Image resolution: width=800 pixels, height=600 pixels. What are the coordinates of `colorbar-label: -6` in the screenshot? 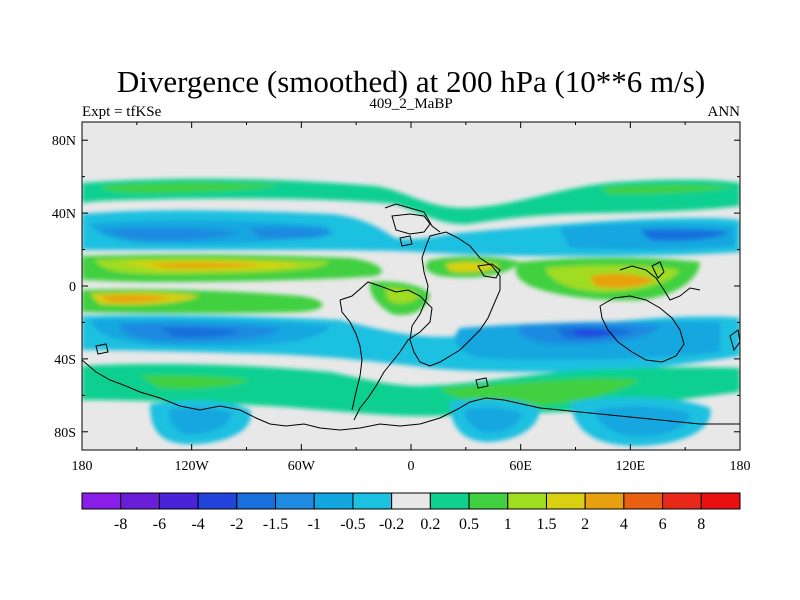 It's located at (159, 524).